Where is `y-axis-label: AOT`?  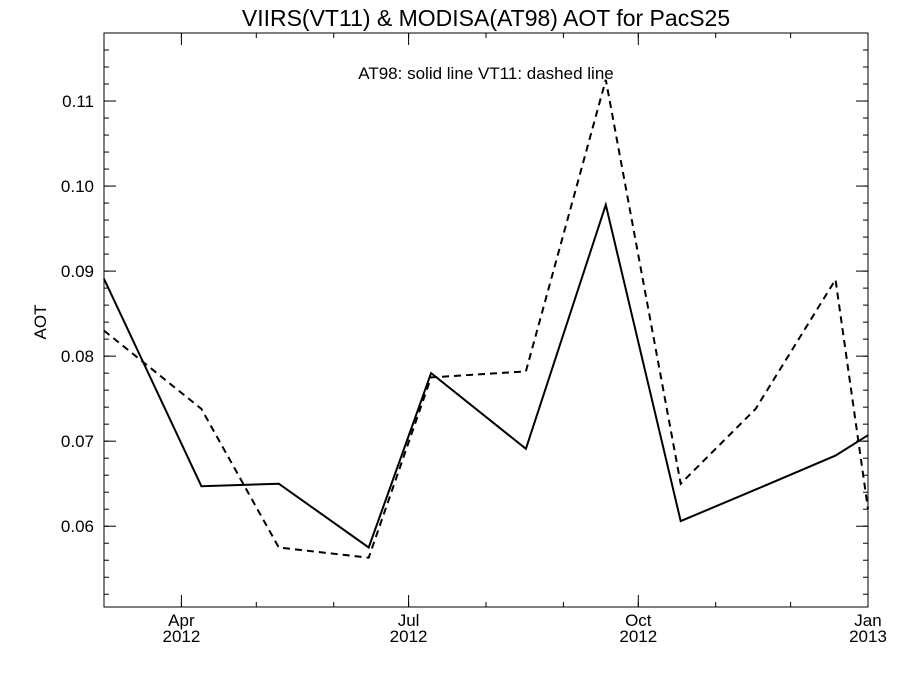
y-axis-label: AOT is located at coordinates (40, 322).